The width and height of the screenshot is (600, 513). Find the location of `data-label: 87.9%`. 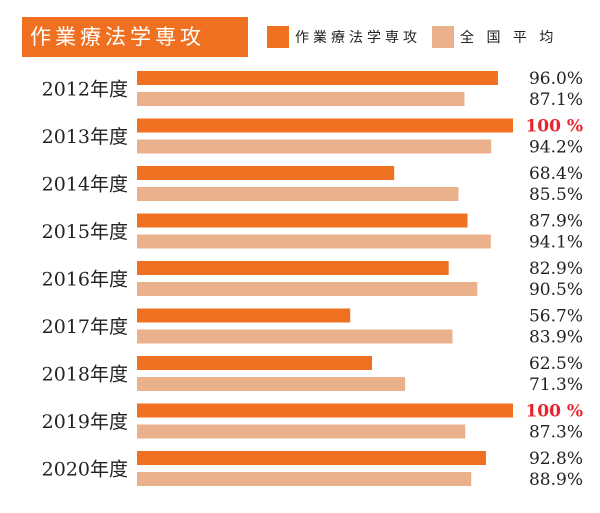

data-label: 87.9% is located at coordinates (556, 222).